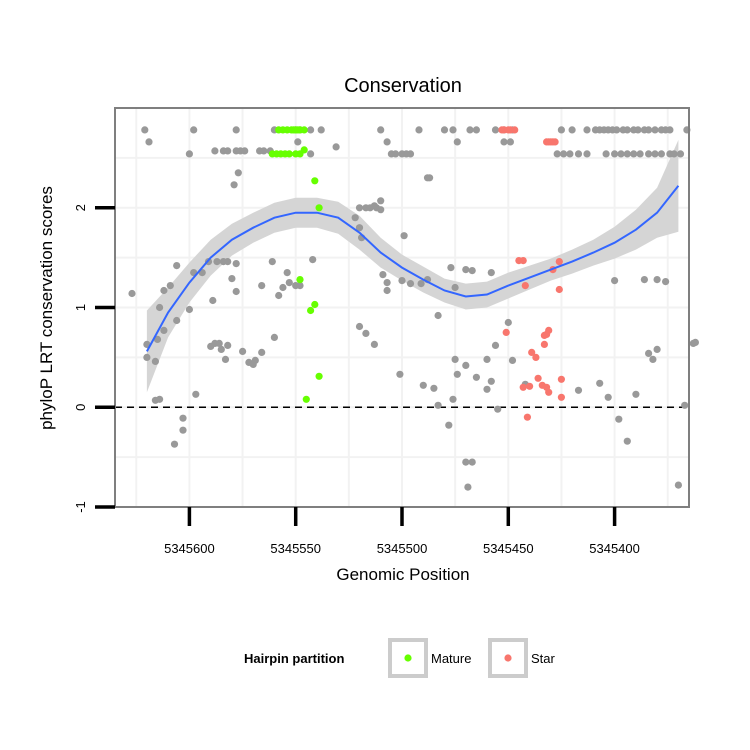  I want to click on y-axis: -1 0 1 2, so click(94, 358).